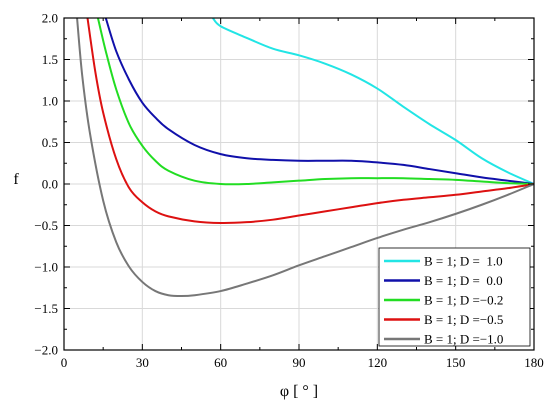 The width and height of the screenshot is (550, 408). Describe the element at coordinates (16, 179) in the screenshot. I see `y-axis-label: f` at that location.